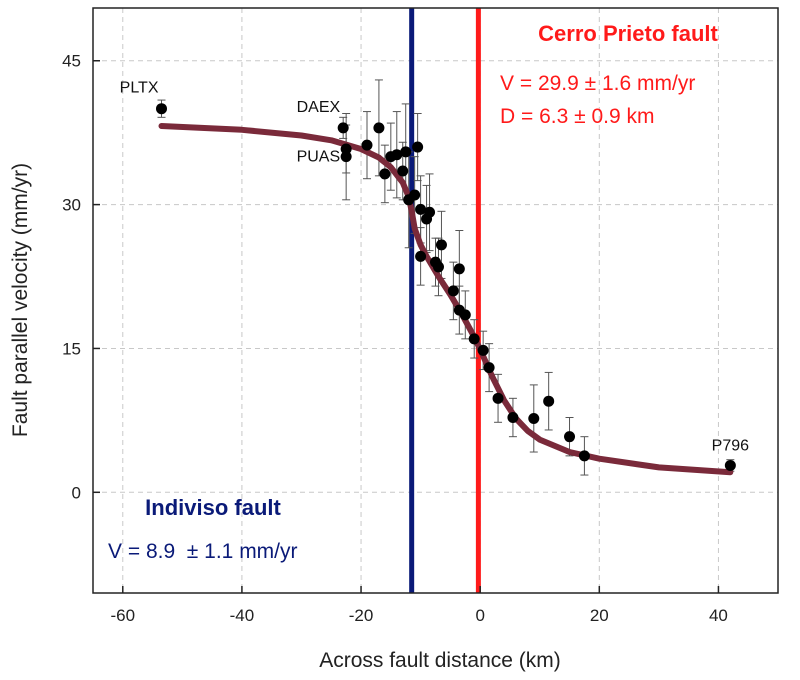 This screenshot has width=800, height=680. I want to click on station-label: PUAS, so click(319, 157).